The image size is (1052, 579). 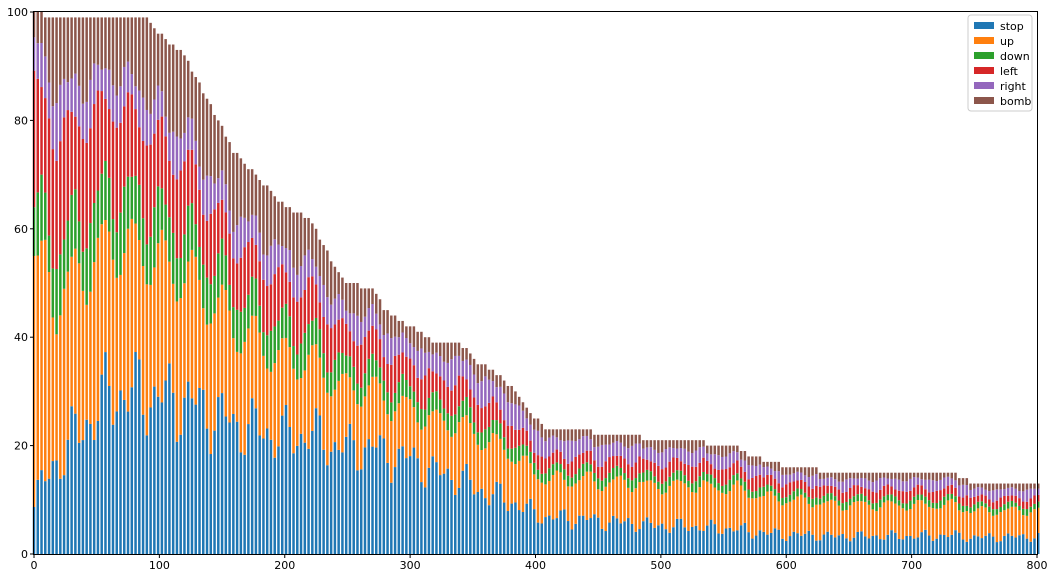 I want to click on legend-label-stop: stop, so click(x=1012, y=26).